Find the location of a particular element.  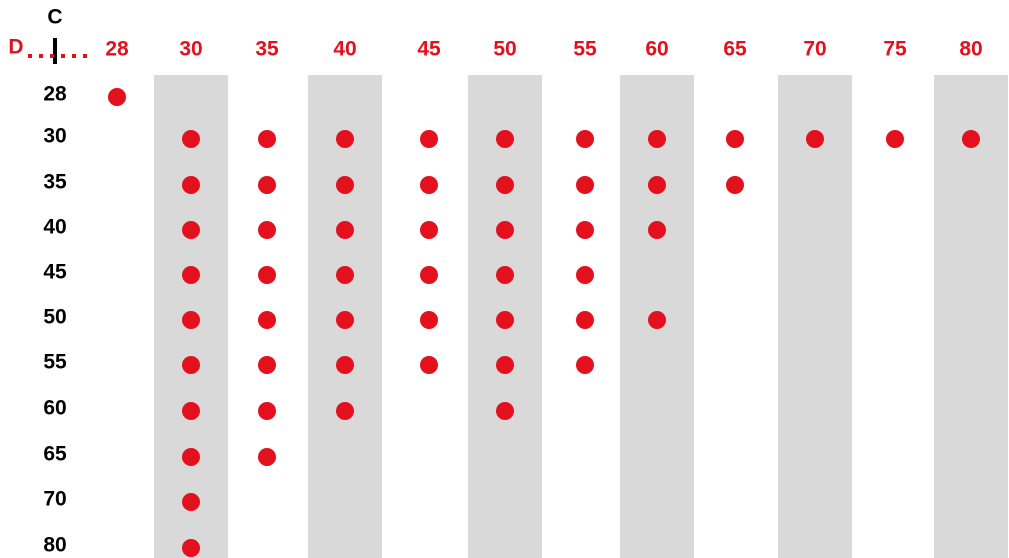

row-label: 80 is located at coordinates (54, 545).